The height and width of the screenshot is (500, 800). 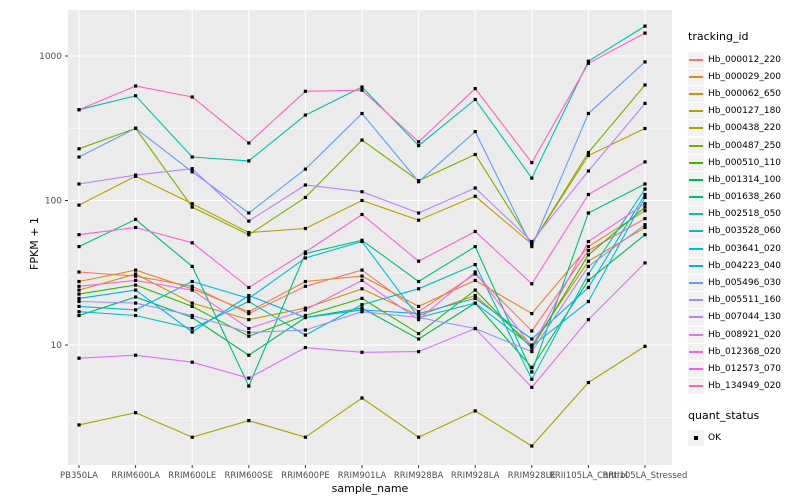 I want to click on legend-label: Hb_005496_030, so click(x=745, y=283).